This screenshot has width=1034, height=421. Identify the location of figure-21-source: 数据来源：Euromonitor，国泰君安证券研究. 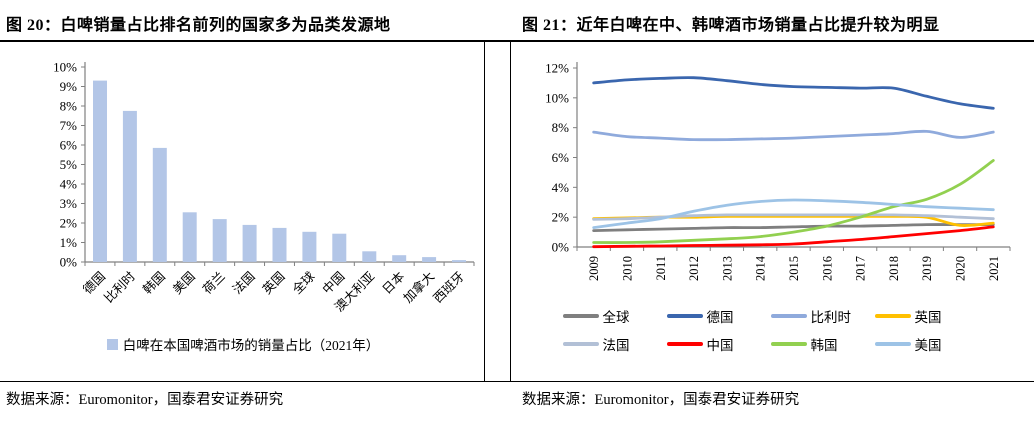
(661, 400).